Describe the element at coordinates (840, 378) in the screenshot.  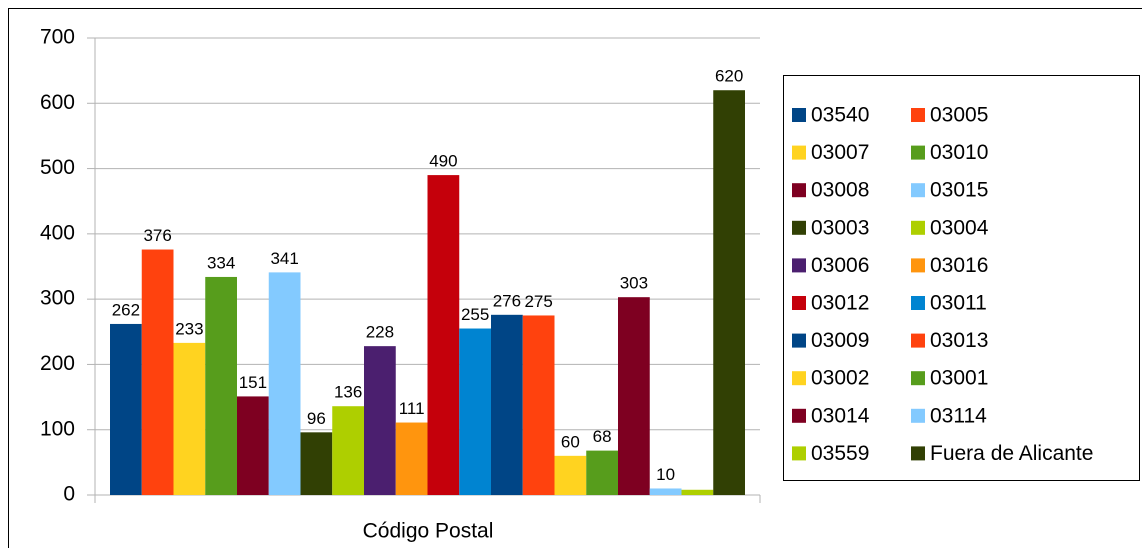
I see `legend-label: 03002` at that location.